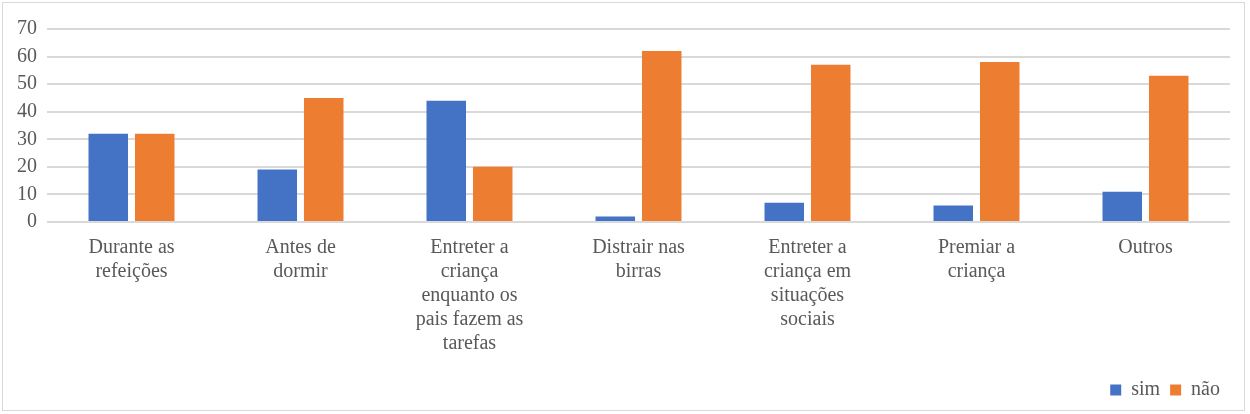 The width and height of the screenshot is (1250, 414). What do you see at coordinates (27, 27) in the screenshot?
I see `y-tick-label: 70` at bounding box center [27, 27].